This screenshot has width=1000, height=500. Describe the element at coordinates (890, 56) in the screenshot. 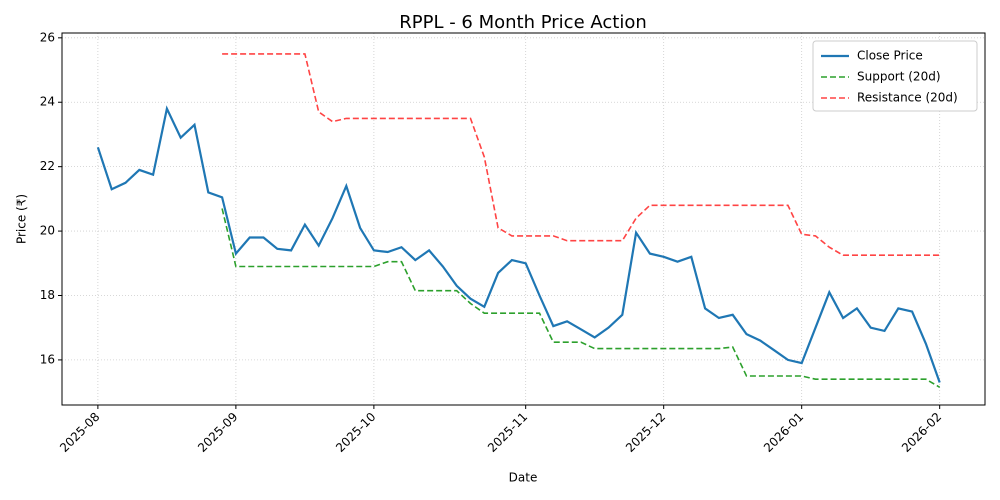

I see `legend-label: Close Price` at that location.